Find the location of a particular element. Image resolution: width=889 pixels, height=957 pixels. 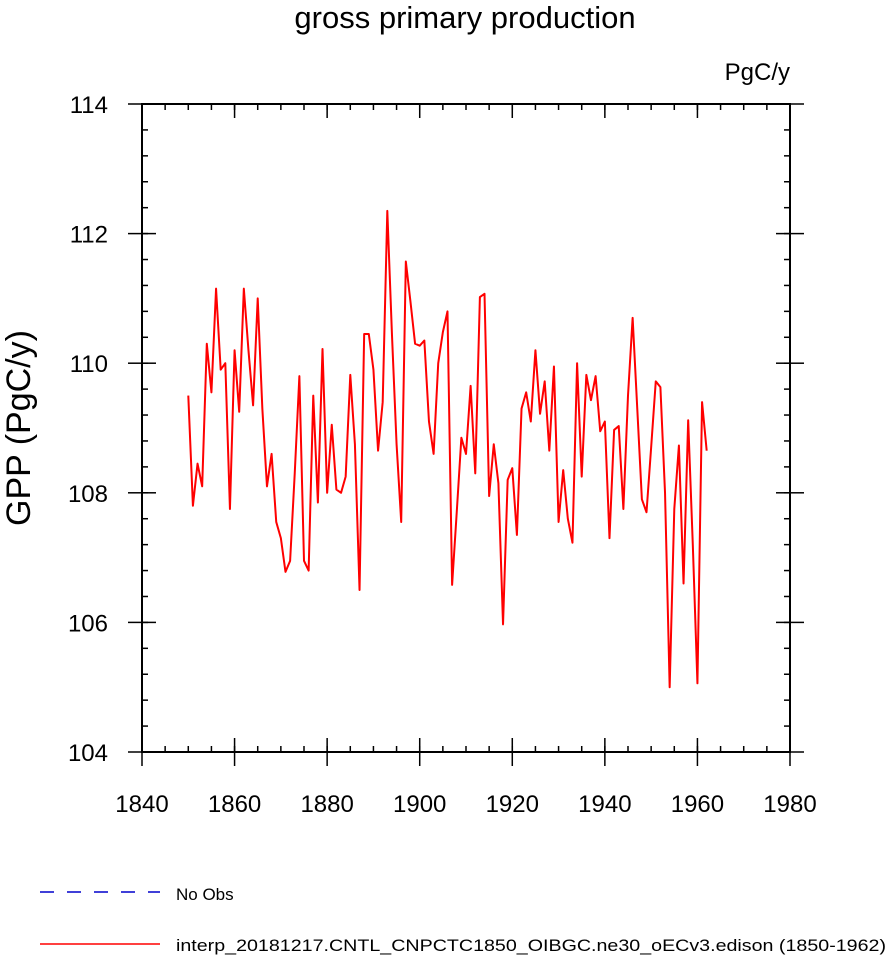

y-tick-label: 110 is located at coordinates (89, 364).